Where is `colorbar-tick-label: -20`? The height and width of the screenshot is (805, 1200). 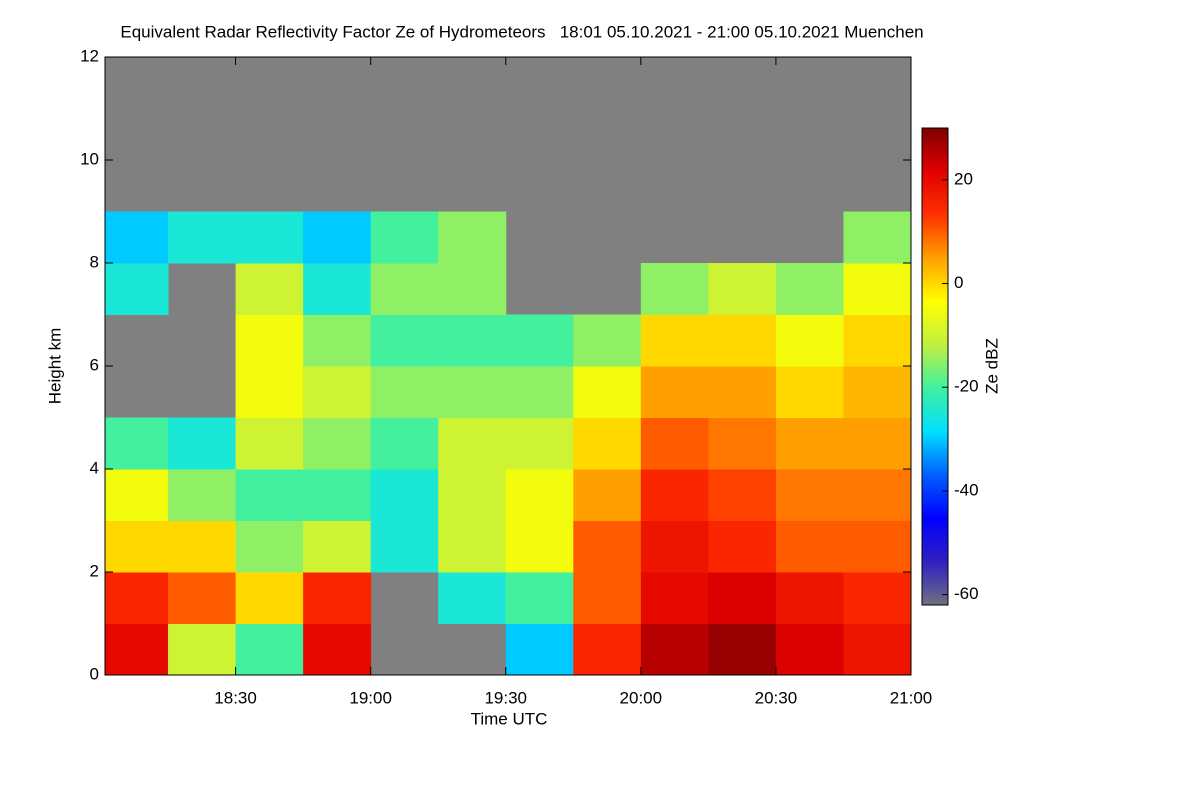
colorbar-tick-label: -20 is located at coordinates (966, 386).